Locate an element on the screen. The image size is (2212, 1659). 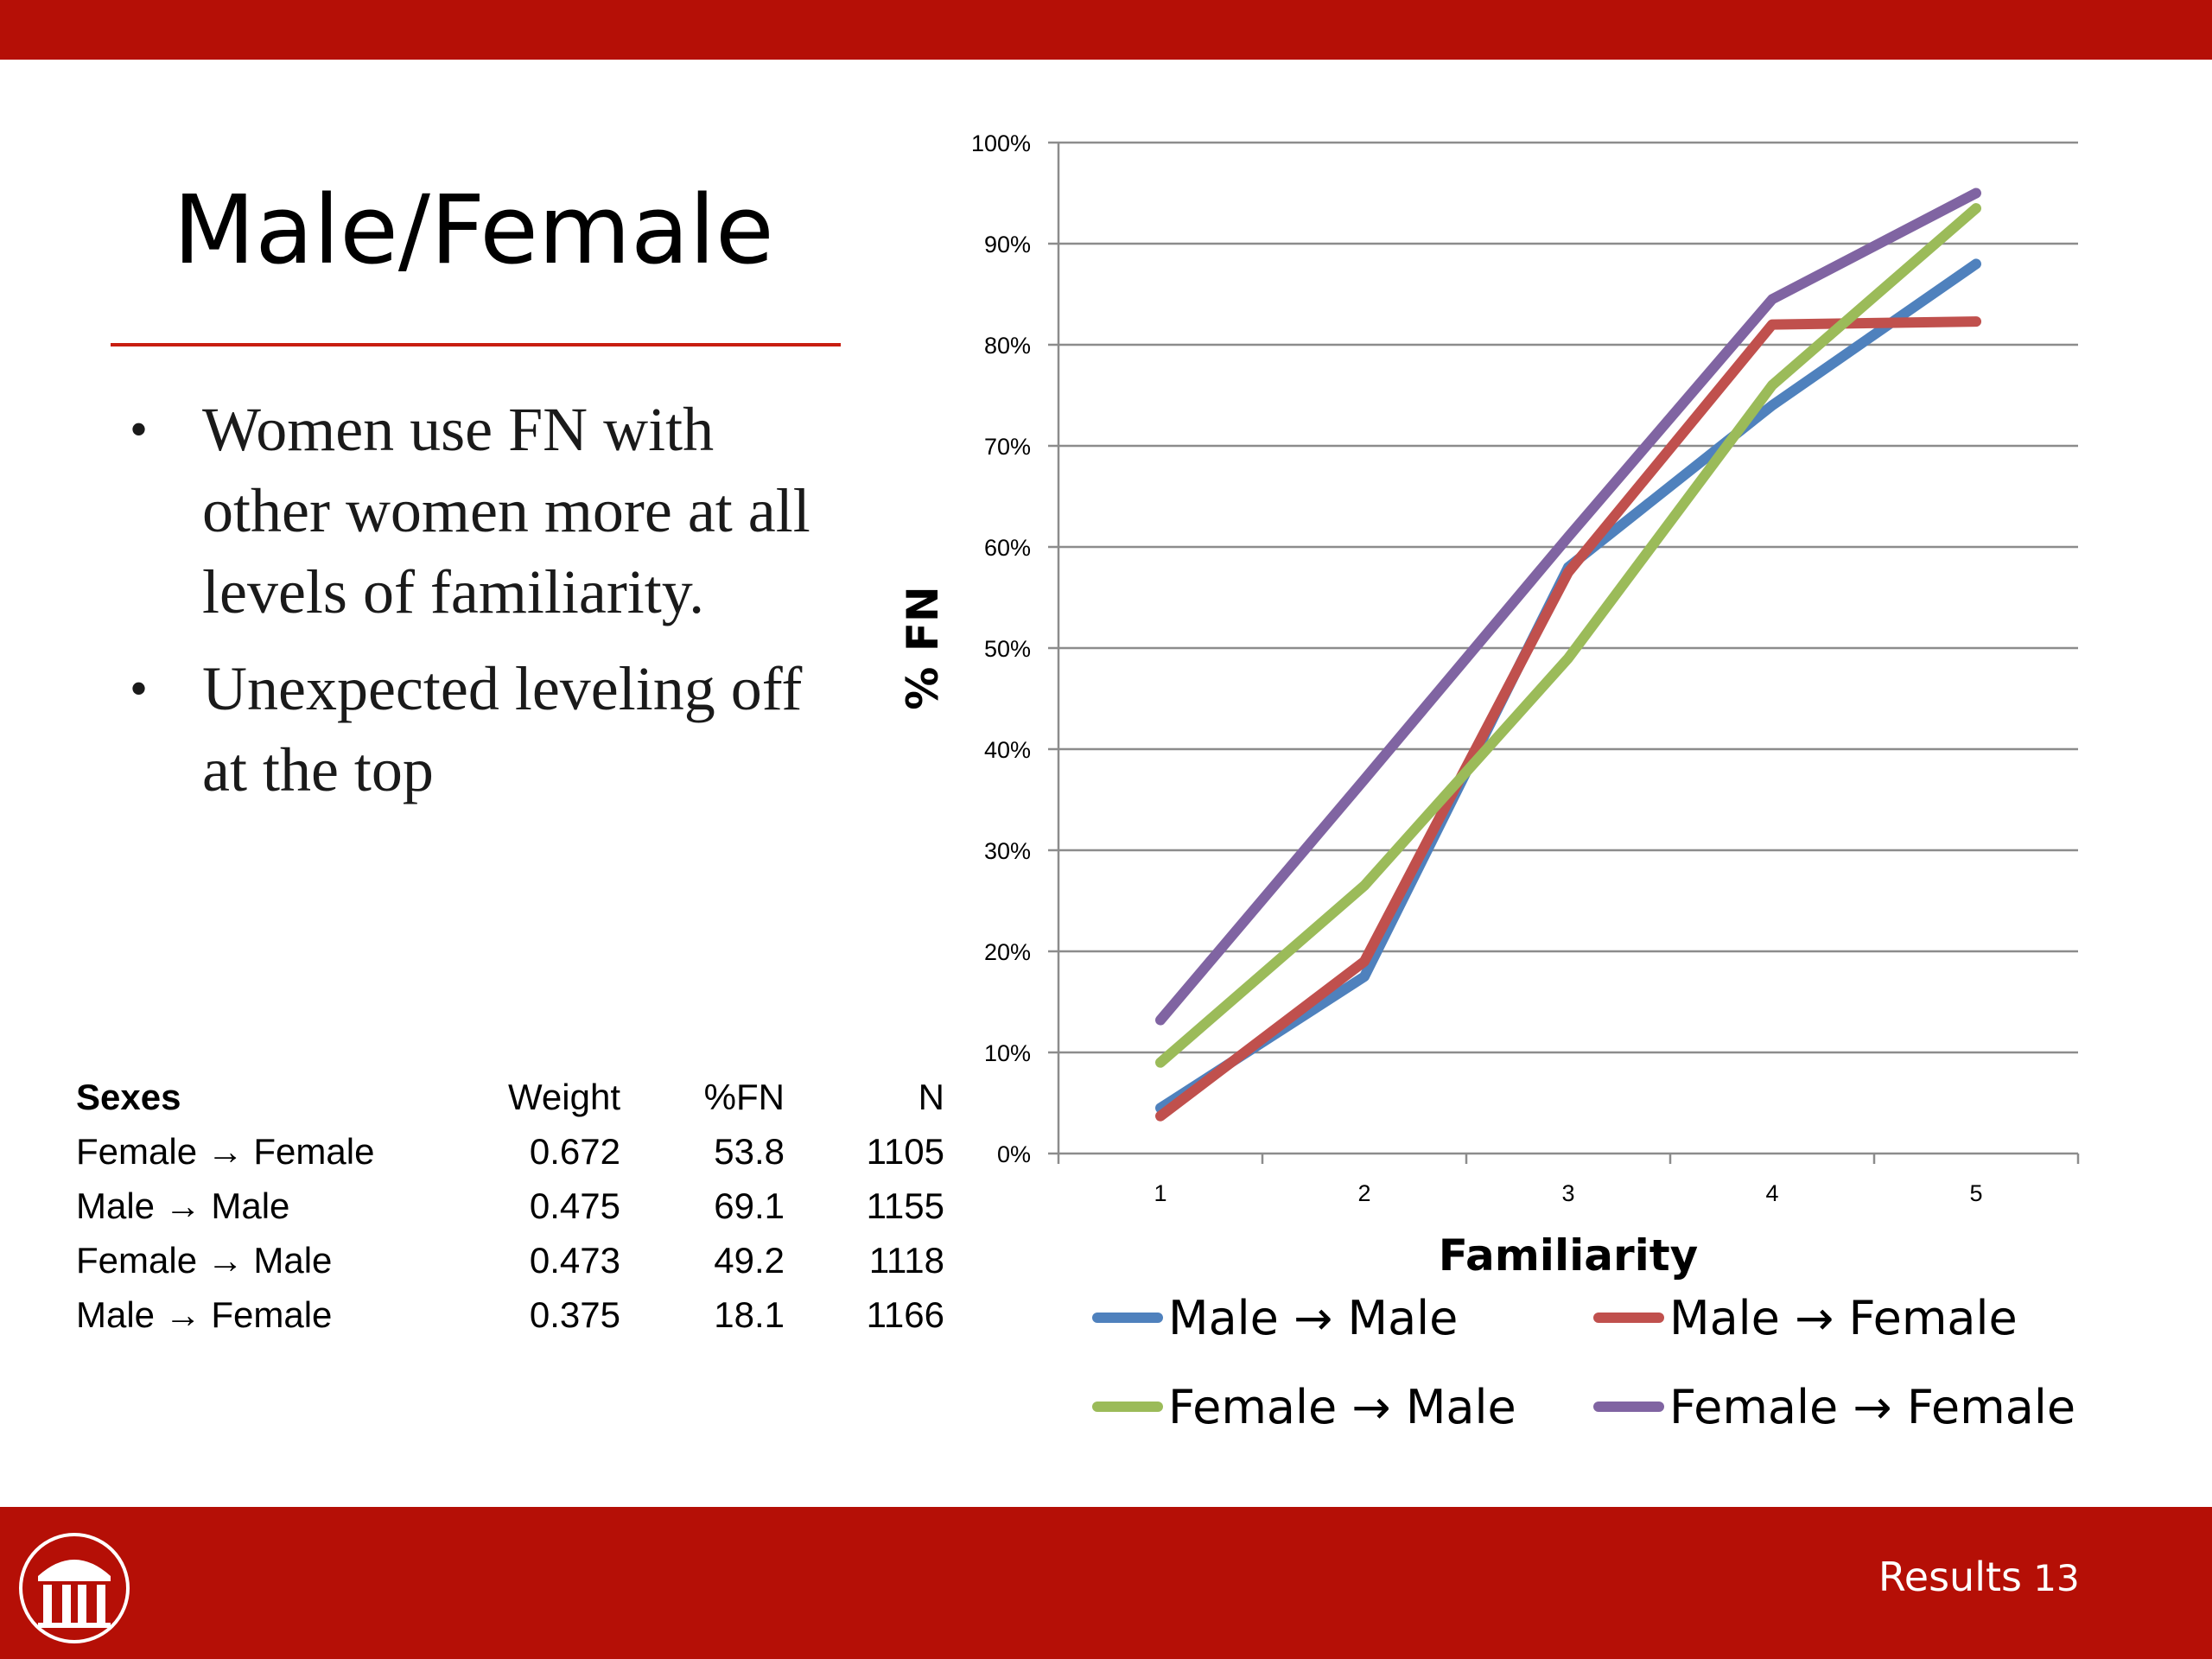
table-row: Female → Female 0.672 53.8 1105 is located at coordinates (510, 1151).